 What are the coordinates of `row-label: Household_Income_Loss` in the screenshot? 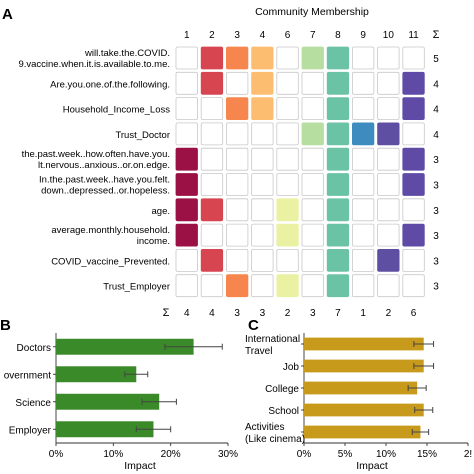 It's located at (116, 110).